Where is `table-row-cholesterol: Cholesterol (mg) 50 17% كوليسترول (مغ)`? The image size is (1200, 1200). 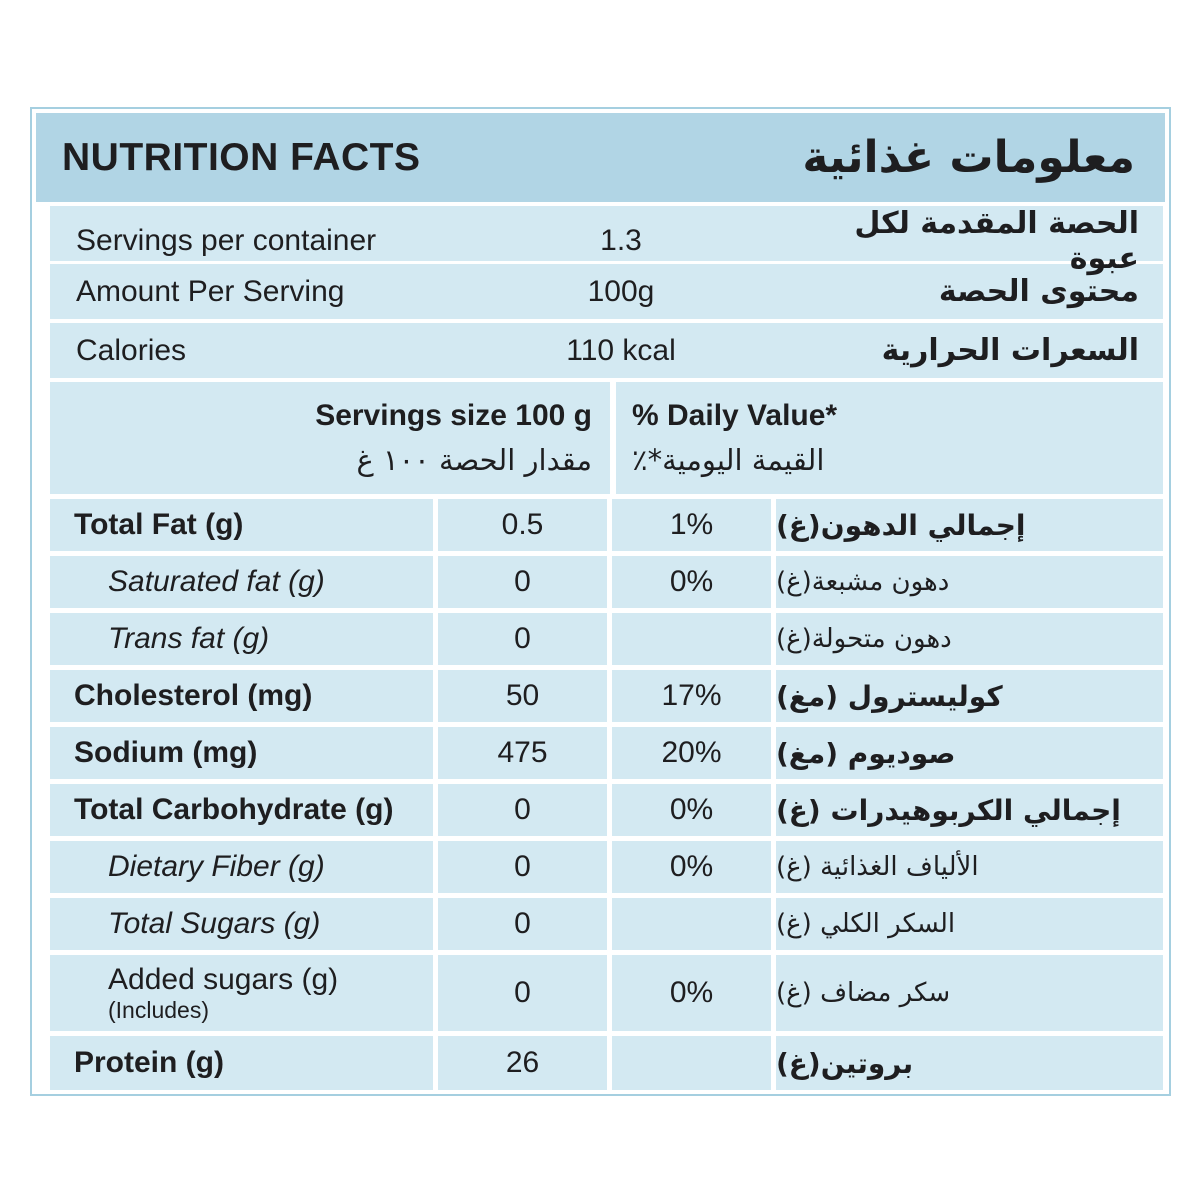
table-row-cholesterol: Cholesterol (mg) 50 17% كوليسترول (مغ) is located at coordinates (606, 696).